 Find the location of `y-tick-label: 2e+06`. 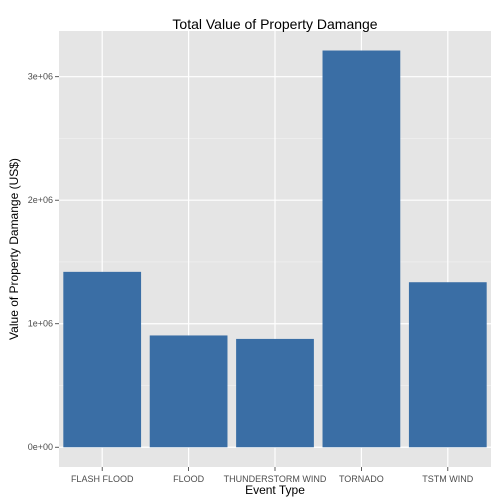

y-tick-label: 2e+06 is located at coordinates (40, 200).